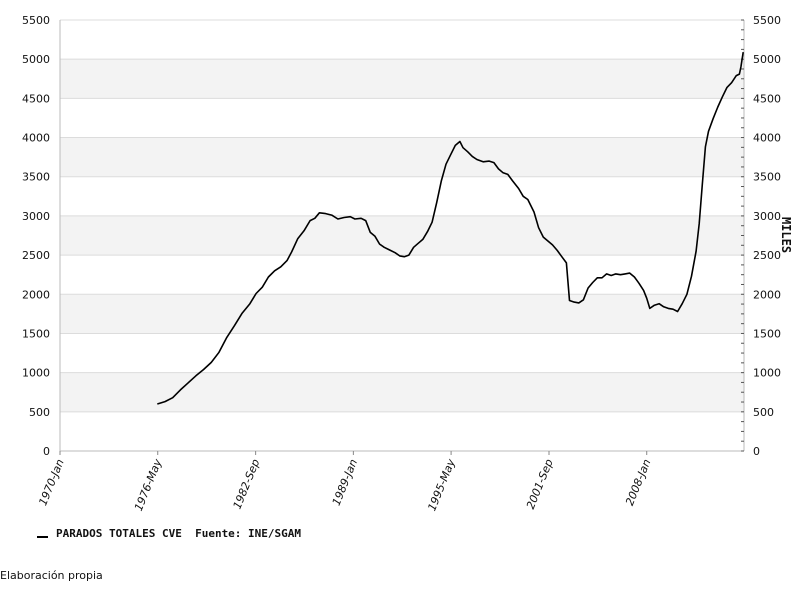 The height and width of the screenshot is (600, 800). I want to click on legend-label: PARADOS TOTALES CVE Fuente: INE/SGAM, so click(178, 533).